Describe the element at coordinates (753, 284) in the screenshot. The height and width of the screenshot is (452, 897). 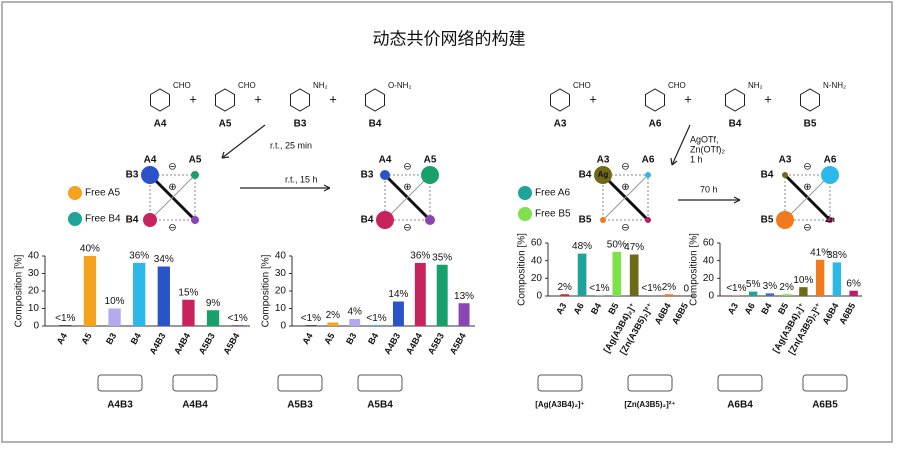
I see `value-label: 5%` at that location.